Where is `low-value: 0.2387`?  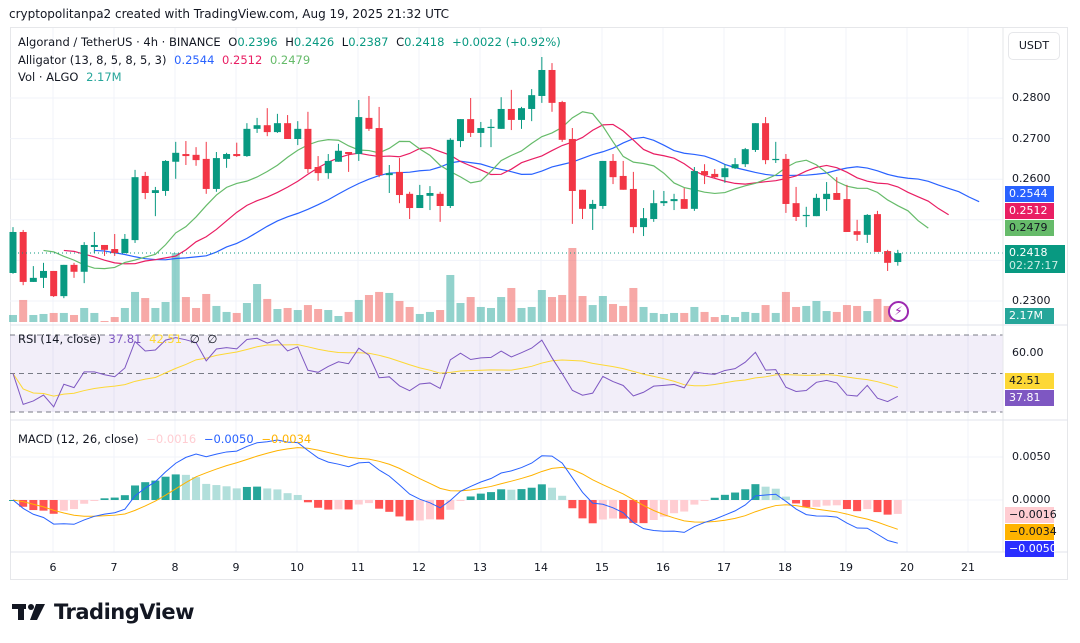 low-value: 0.2387 is located at coordinates (368, 42).